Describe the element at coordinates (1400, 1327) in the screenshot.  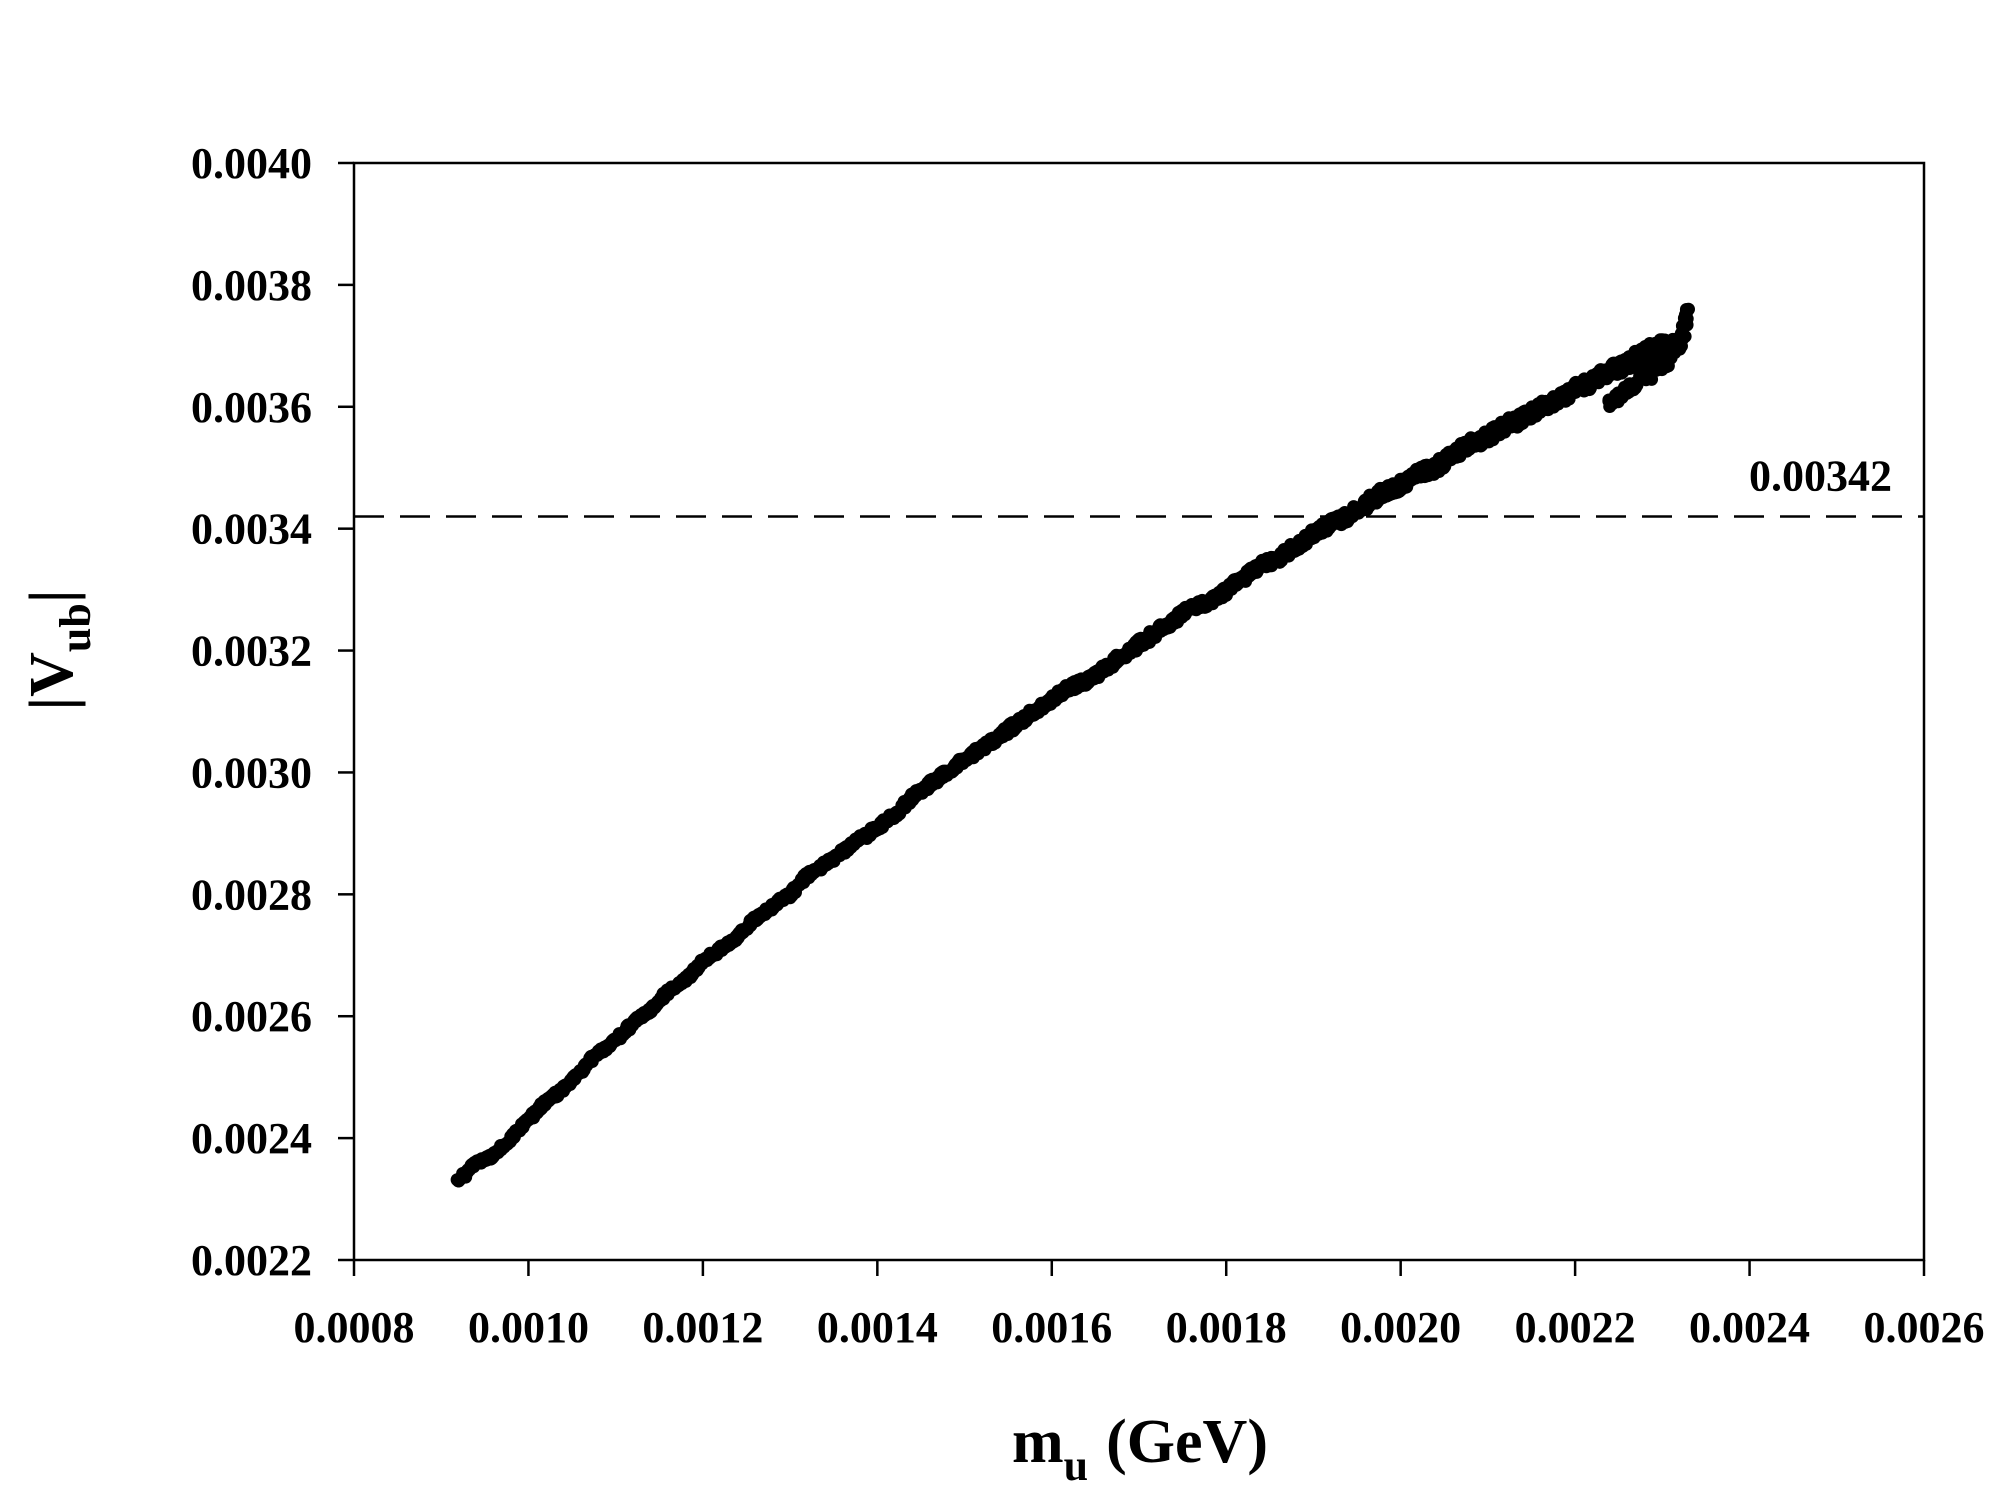
I see `x-tick-label: 0.0020` at that location.